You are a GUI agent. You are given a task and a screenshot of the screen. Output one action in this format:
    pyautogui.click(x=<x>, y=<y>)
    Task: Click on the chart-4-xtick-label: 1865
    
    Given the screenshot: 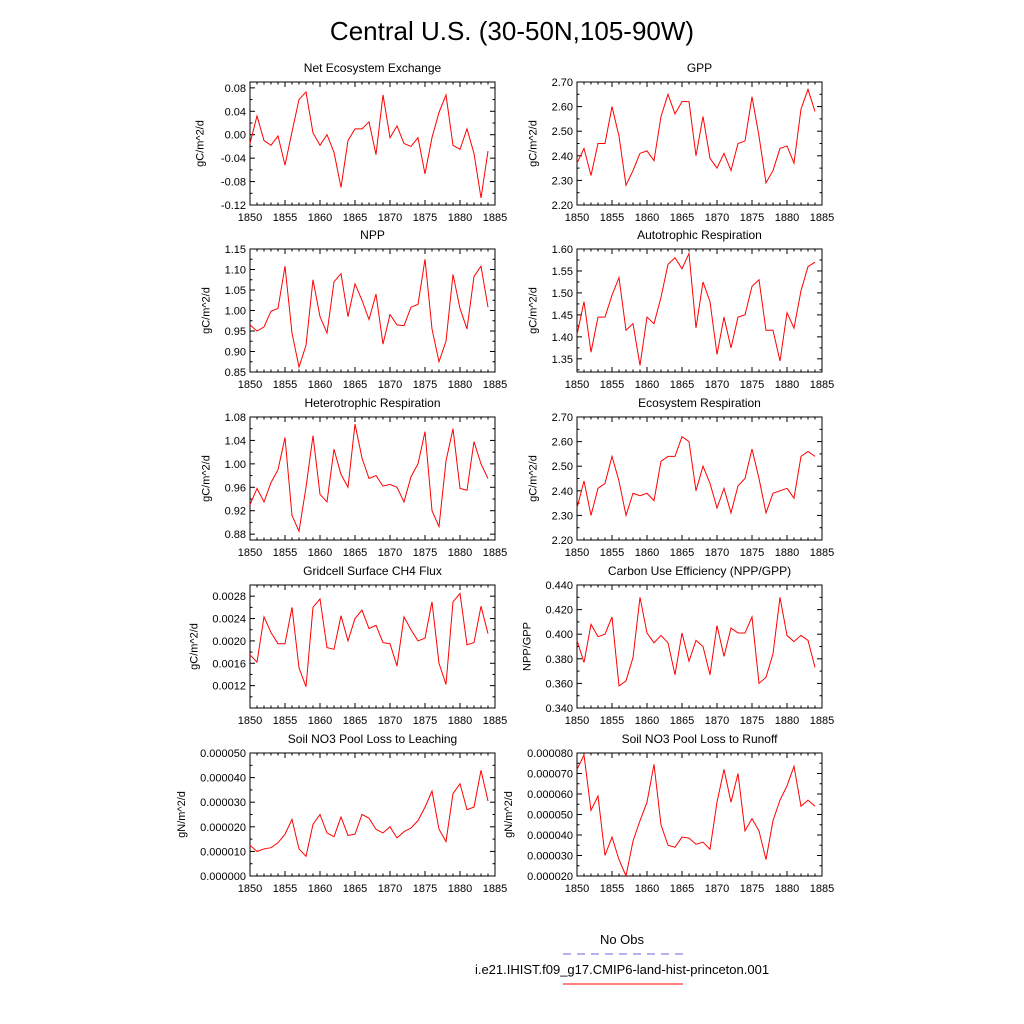 What is the action you would take?
    pyautogui.click(x=355, y=553)
    